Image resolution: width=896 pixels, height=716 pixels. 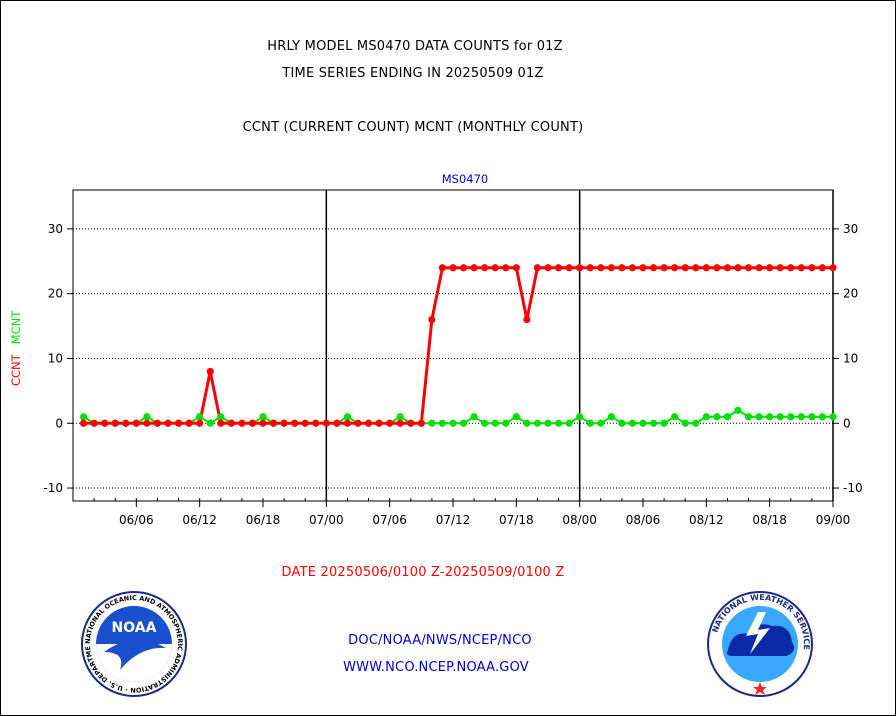 What do you see at coordinates (465, 179) in the screenshot?
I see `chart-title: MS0470` at bounding box center [465, 179].